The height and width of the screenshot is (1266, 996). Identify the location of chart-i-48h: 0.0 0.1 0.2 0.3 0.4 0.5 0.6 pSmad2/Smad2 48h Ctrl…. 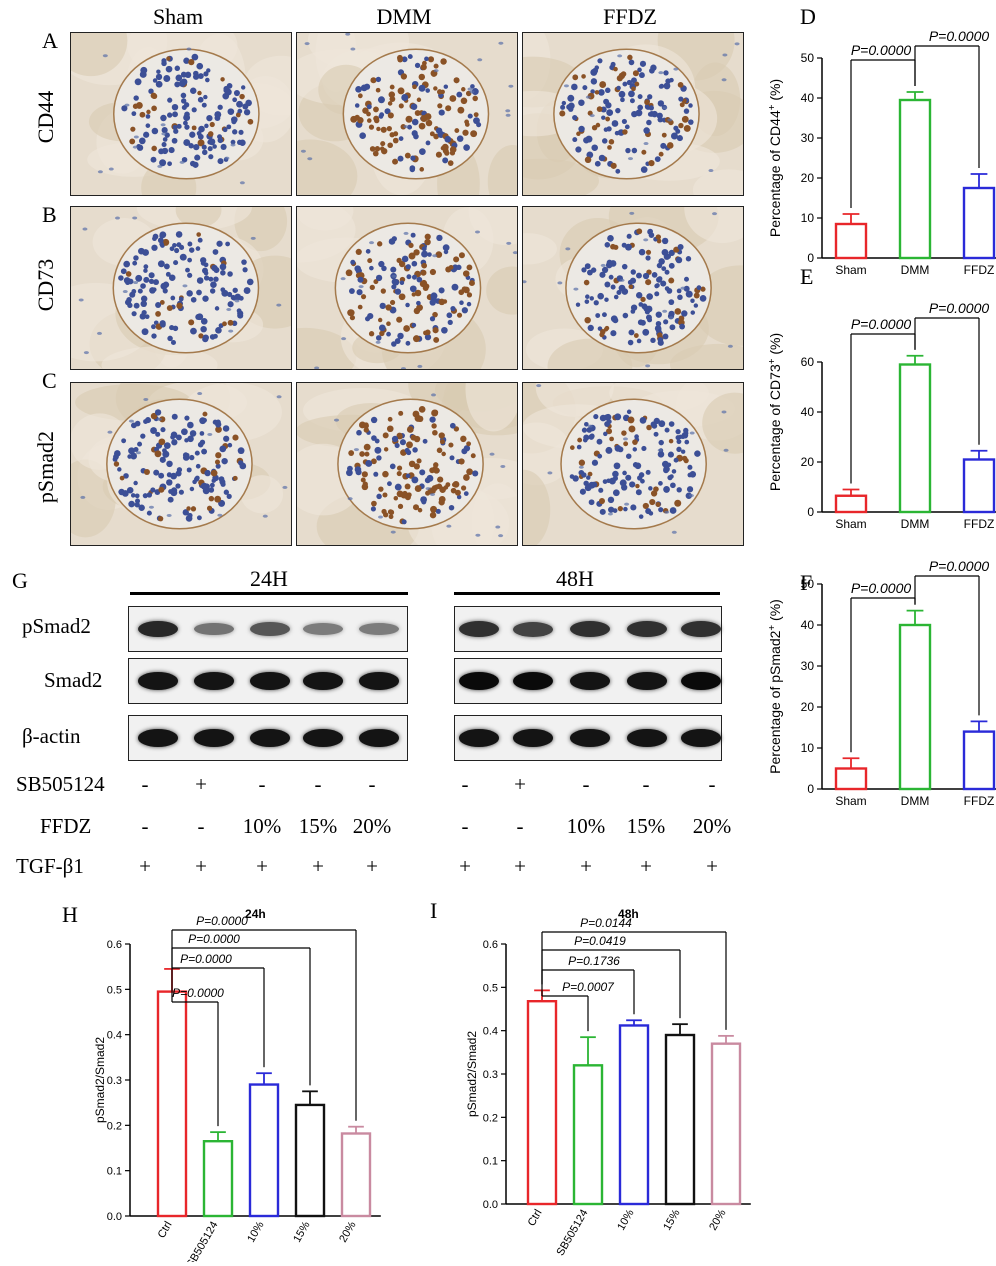
(608, 1082).